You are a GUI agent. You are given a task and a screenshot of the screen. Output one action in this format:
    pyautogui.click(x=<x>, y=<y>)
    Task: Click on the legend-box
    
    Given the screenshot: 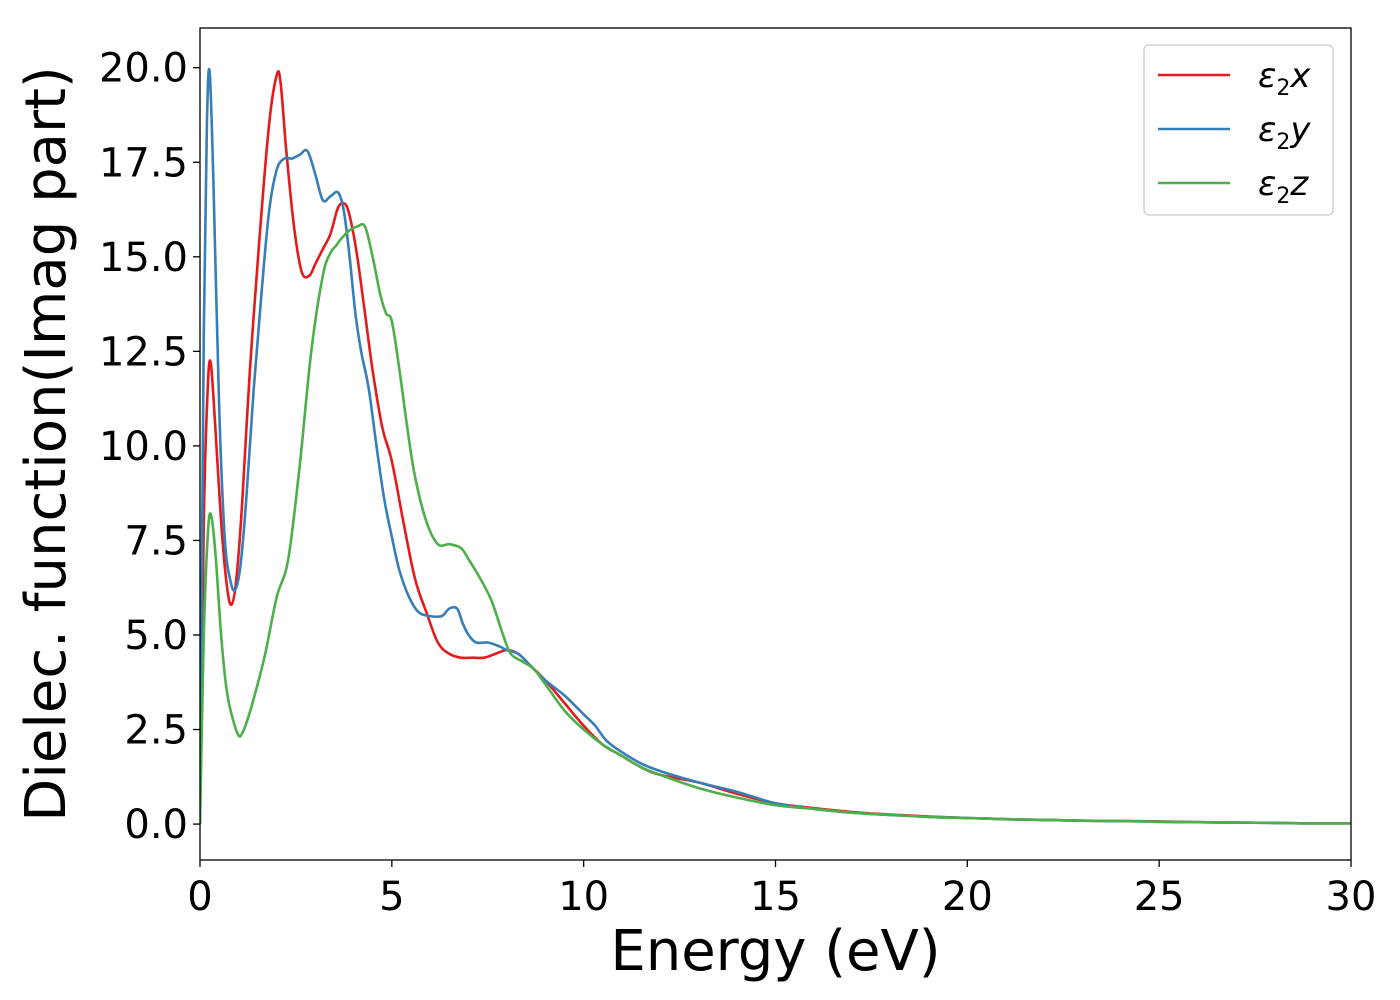 What is the action you would take?
    pyautogui.click(x=1238, y=130)
    